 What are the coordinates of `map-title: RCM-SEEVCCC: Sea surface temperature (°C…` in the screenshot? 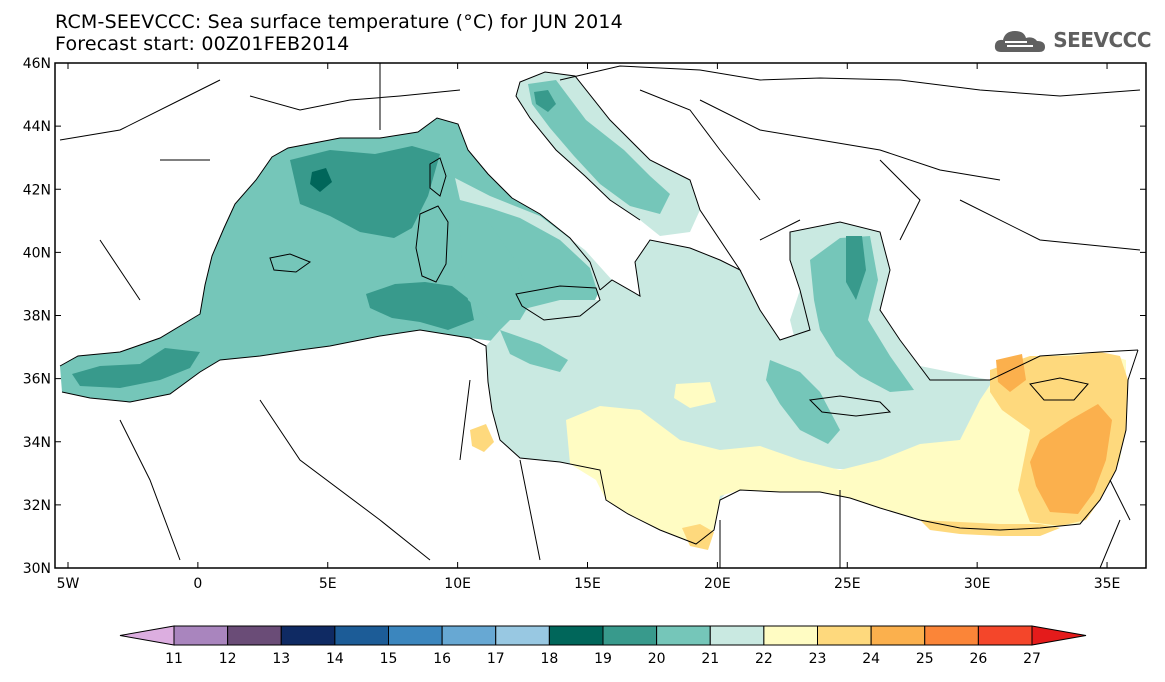 It's located at (339, 22).